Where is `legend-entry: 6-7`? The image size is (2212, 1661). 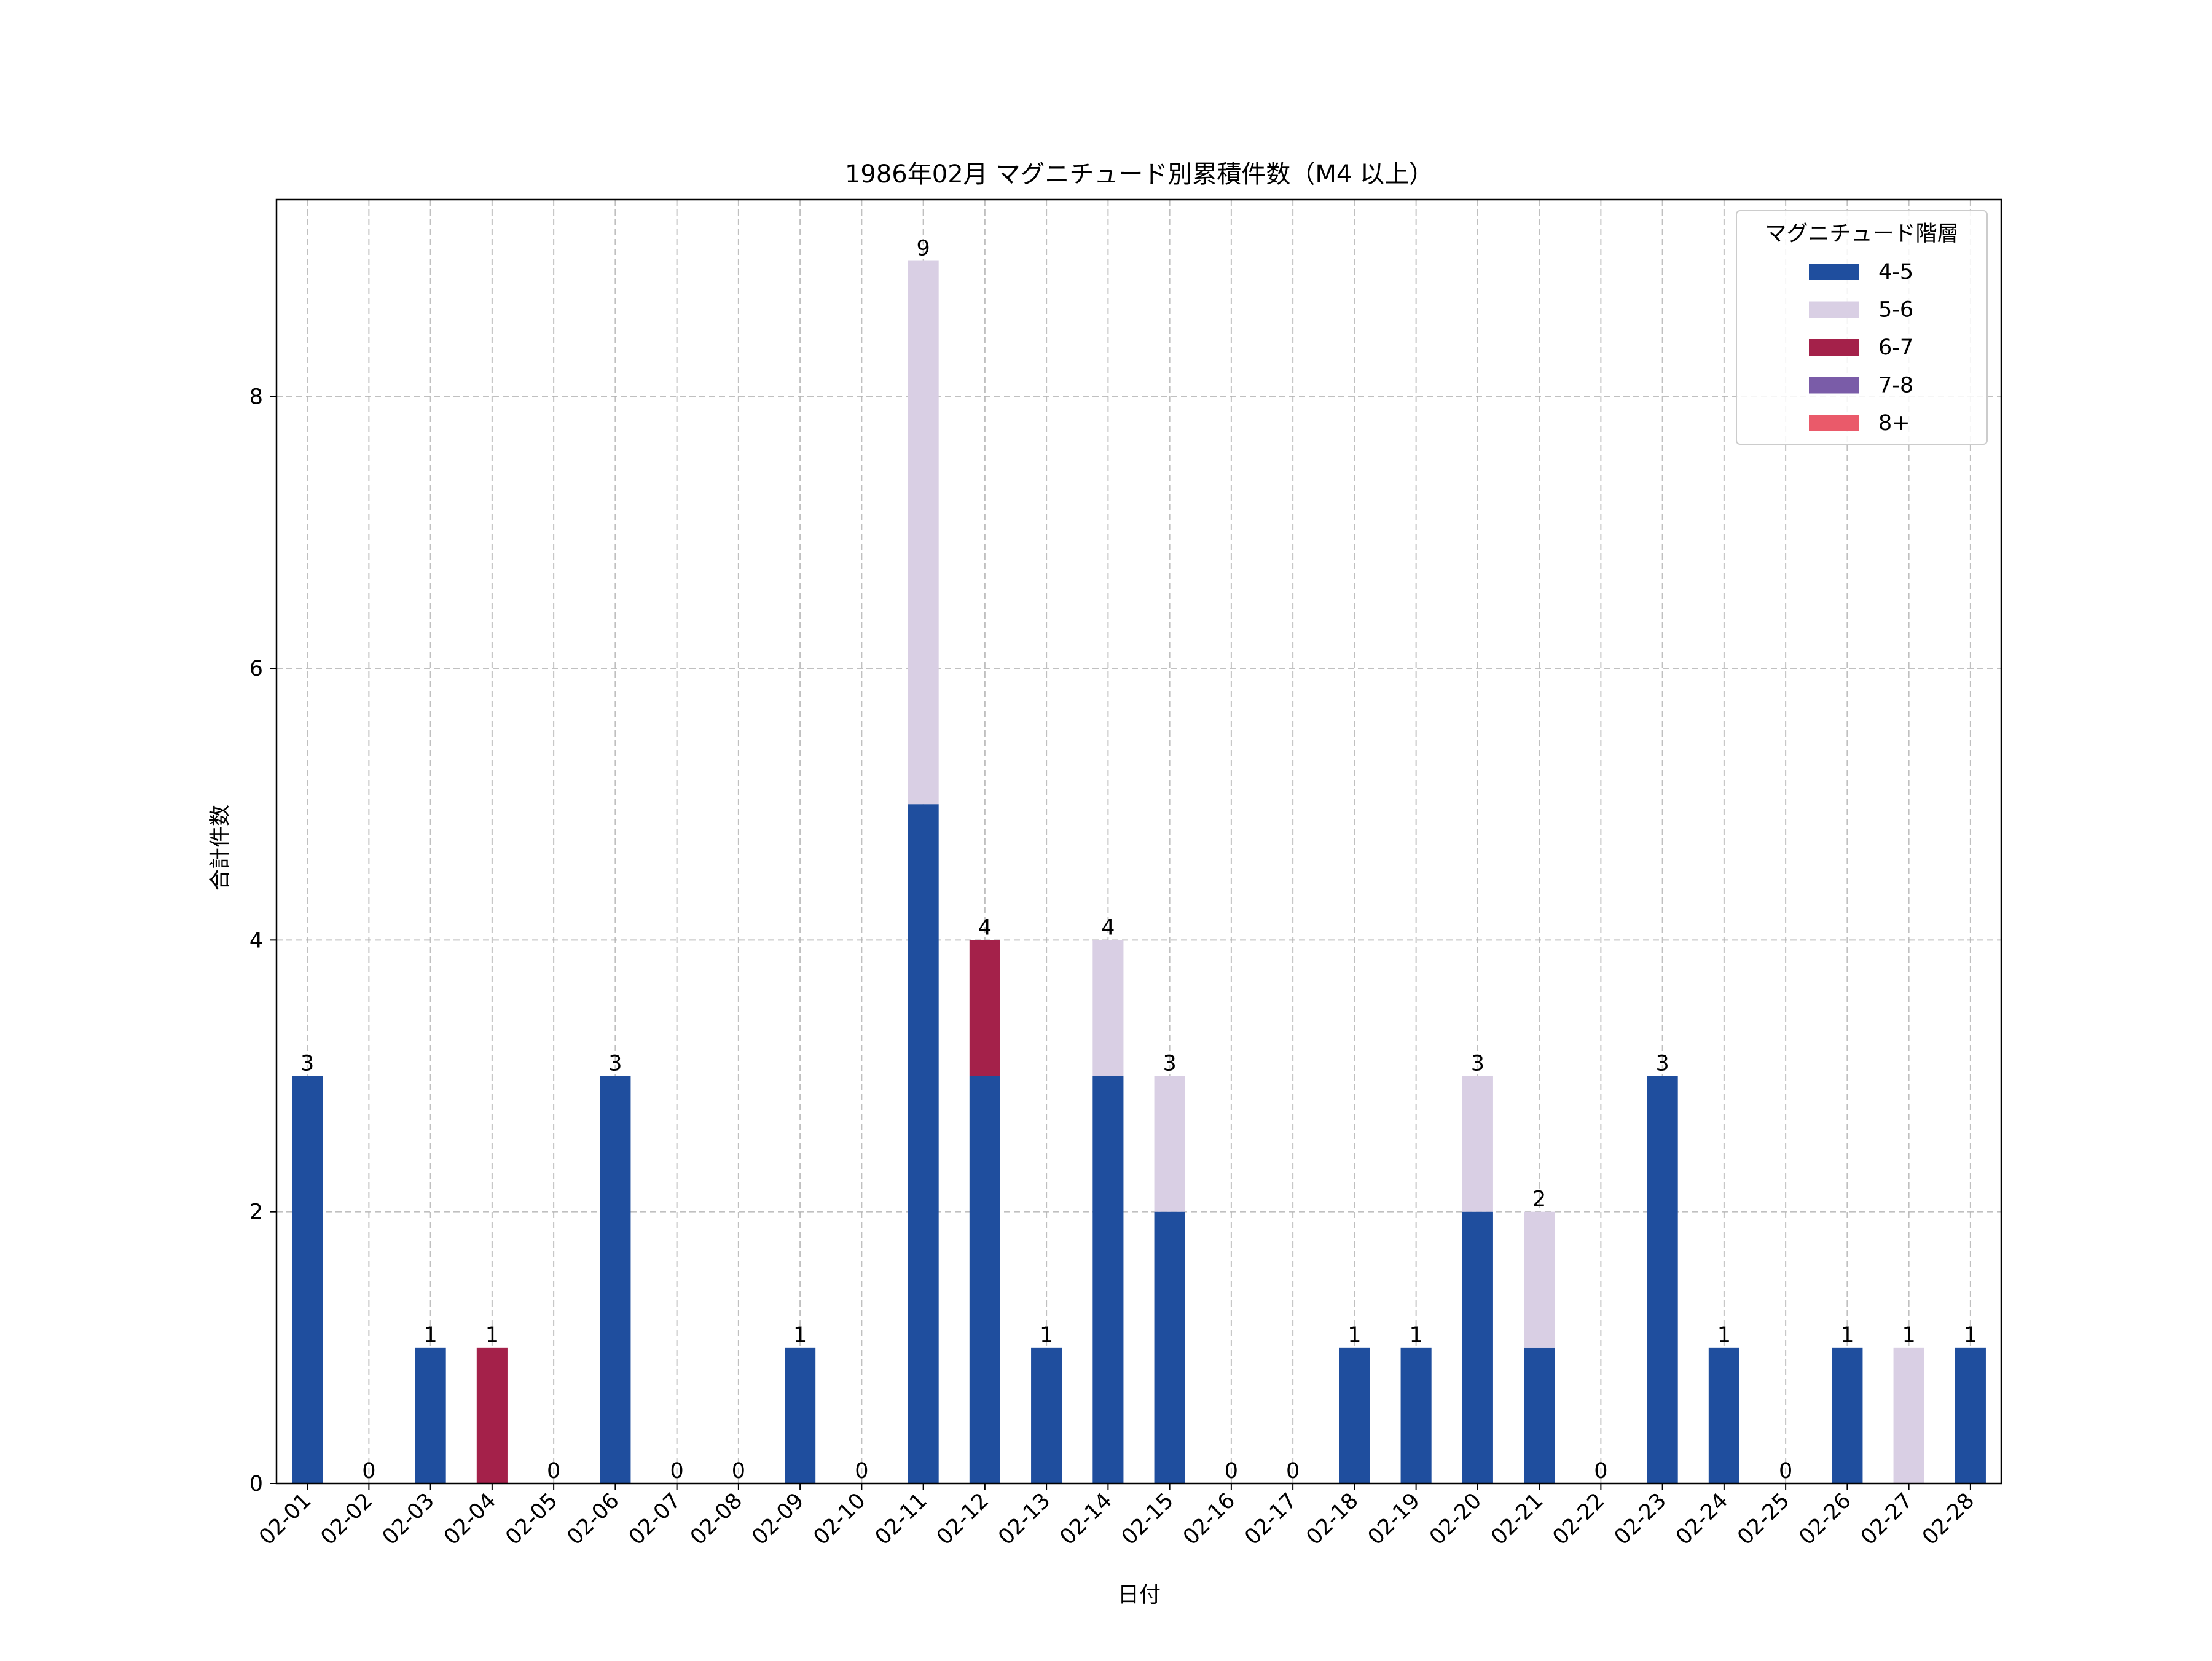
legend-entry: 6-7 is located at coordinates (1895, 347).